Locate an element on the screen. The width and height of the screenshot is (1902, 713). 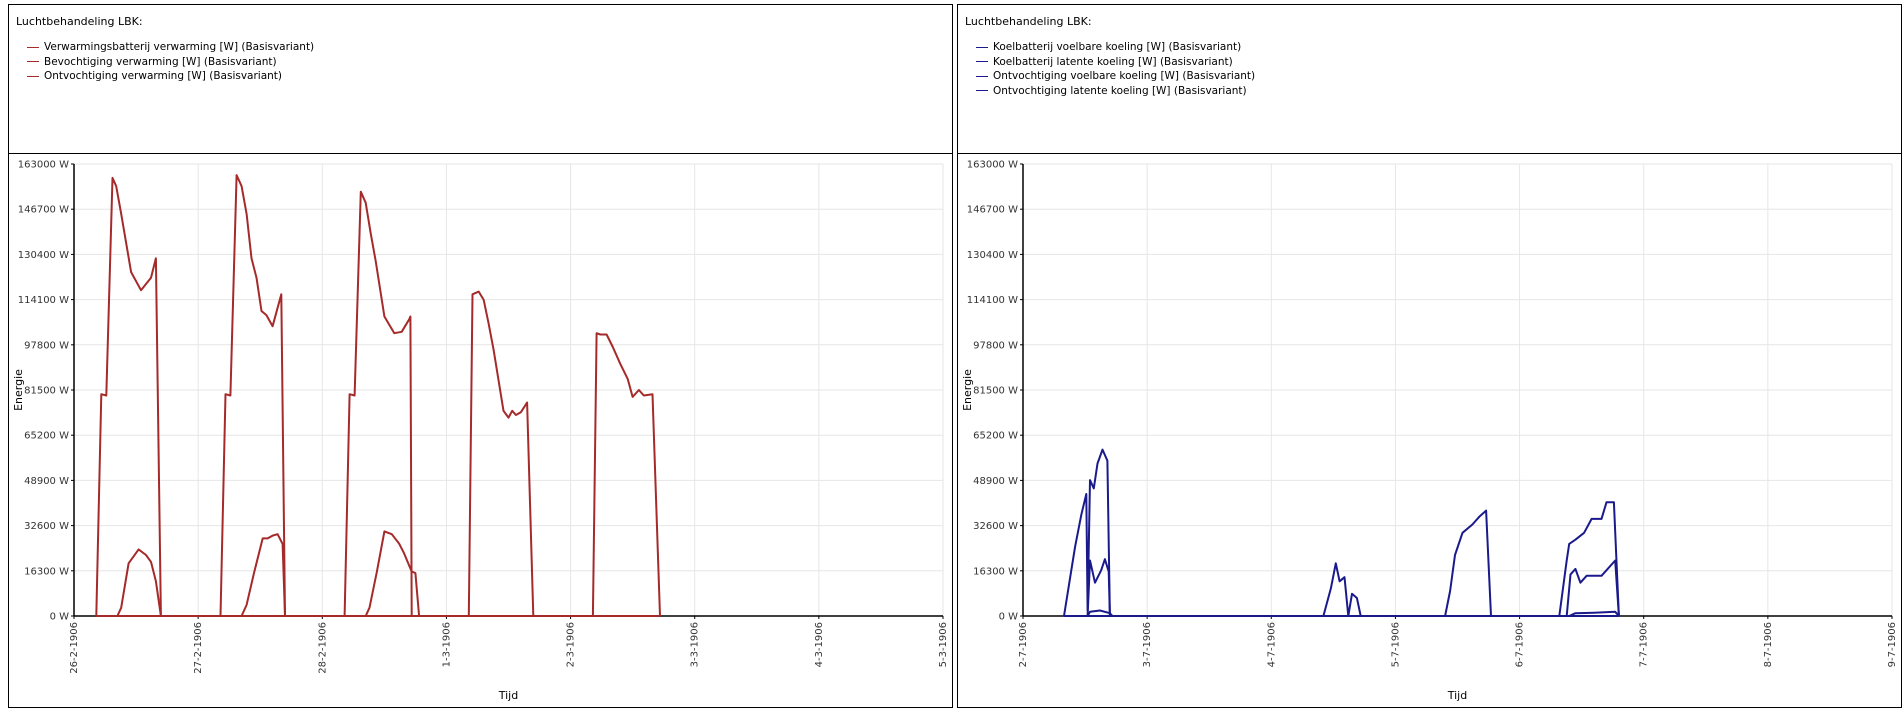
x-tick-label: 3-7-1906 is located at coordinates (1147, 644).